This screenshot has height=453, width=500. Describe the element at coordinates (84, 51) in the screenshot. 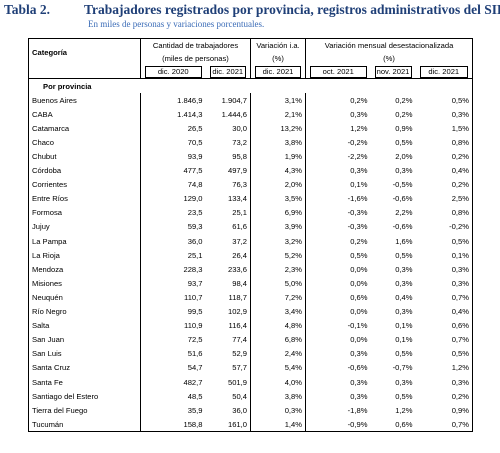

I see `category-header: Categoría` at that location.